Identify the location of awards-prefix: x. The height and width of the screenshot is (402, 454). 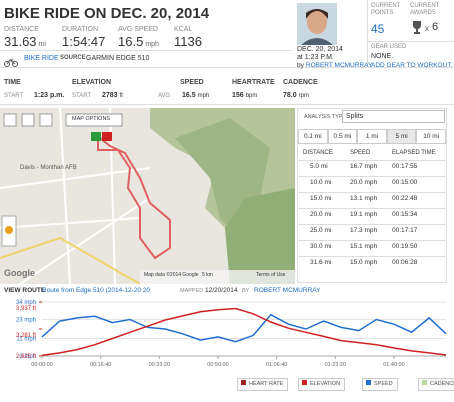
(427, 28).